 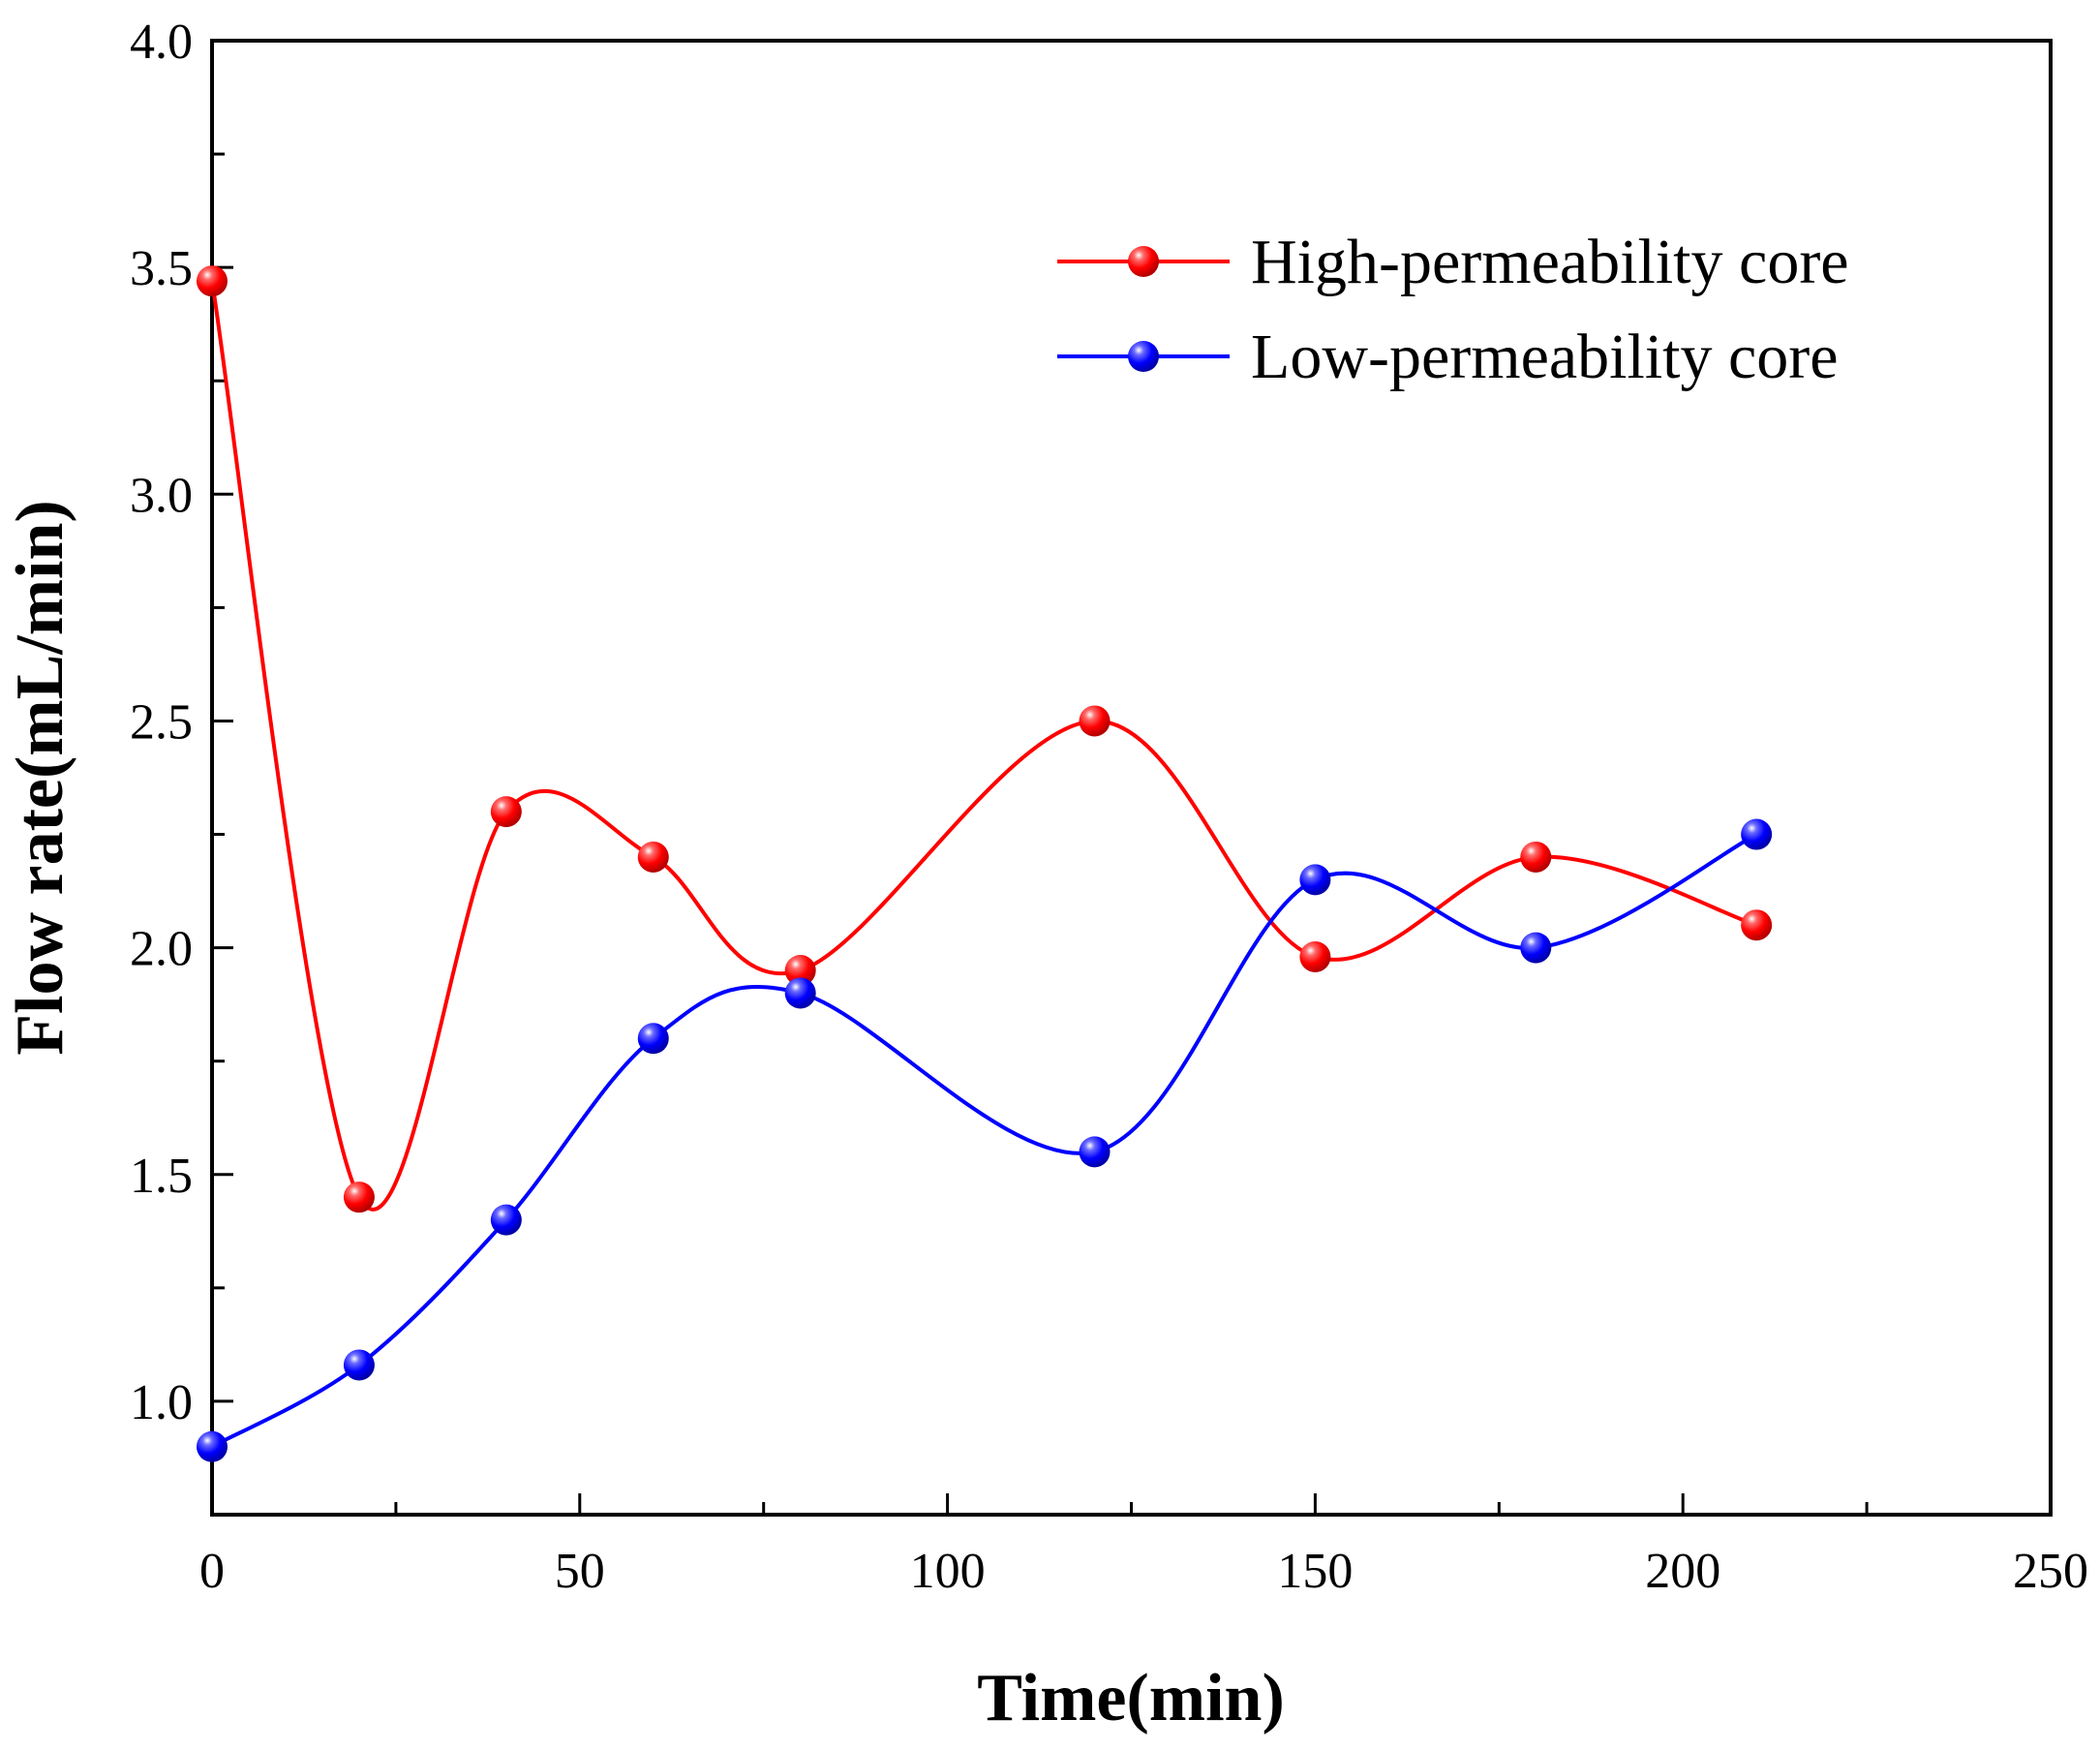 I want to click on x-tick-label: 100, so click(x=948, y=1571).